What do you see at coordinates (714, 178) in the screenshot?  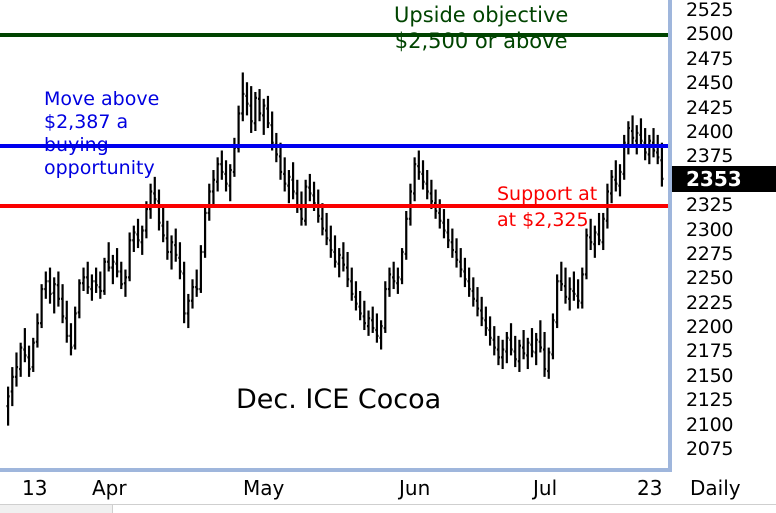 I see `last-price-value: 2353` at bounding box center [714, 178].